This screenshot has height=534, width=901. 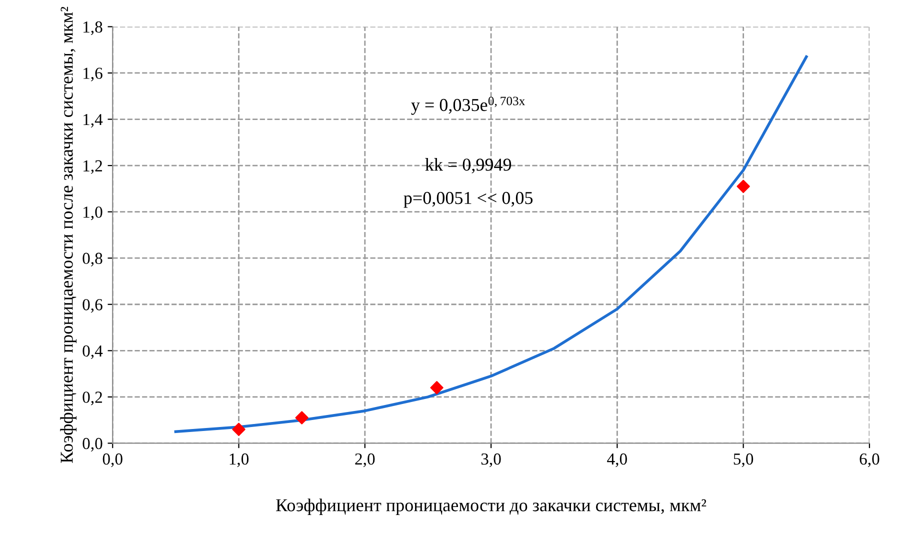 What do you see at coordinates (617, 460) in the screenshot?
I see `x-tick-label: 4,0` at bounding box center [617, 460].